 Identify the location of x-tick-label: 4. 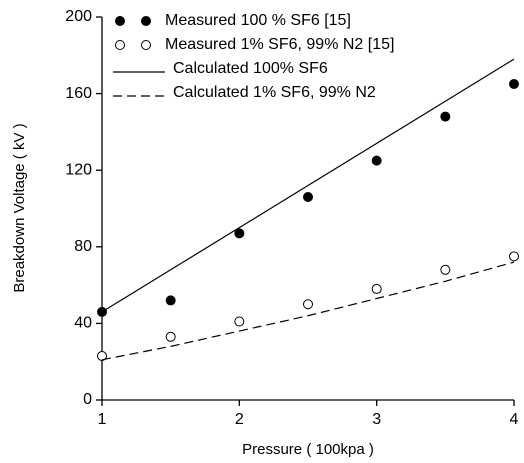
(514, 419).